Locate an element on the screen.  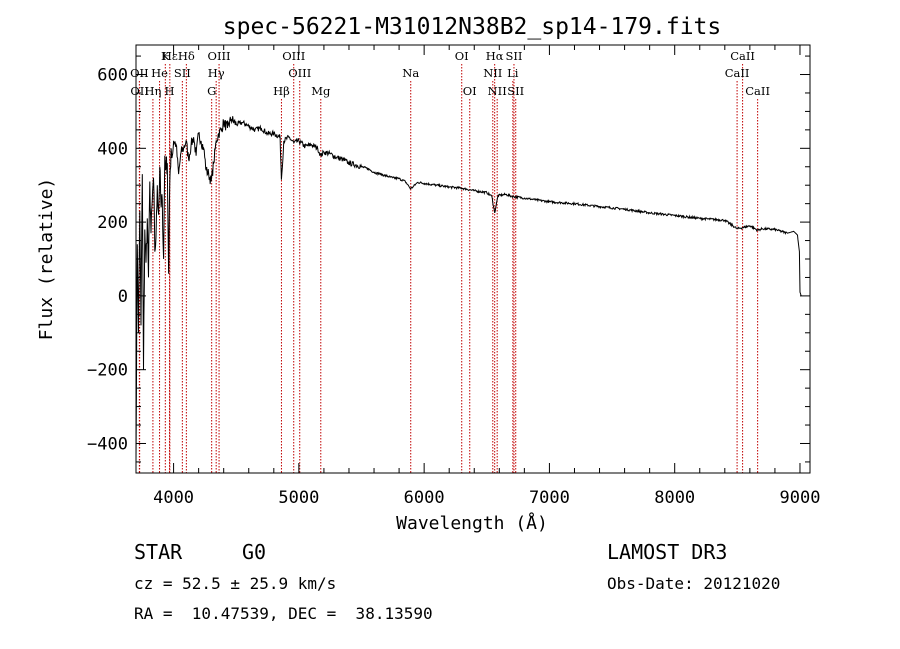
line-label-15: NII is located at coordinates (492, 73).